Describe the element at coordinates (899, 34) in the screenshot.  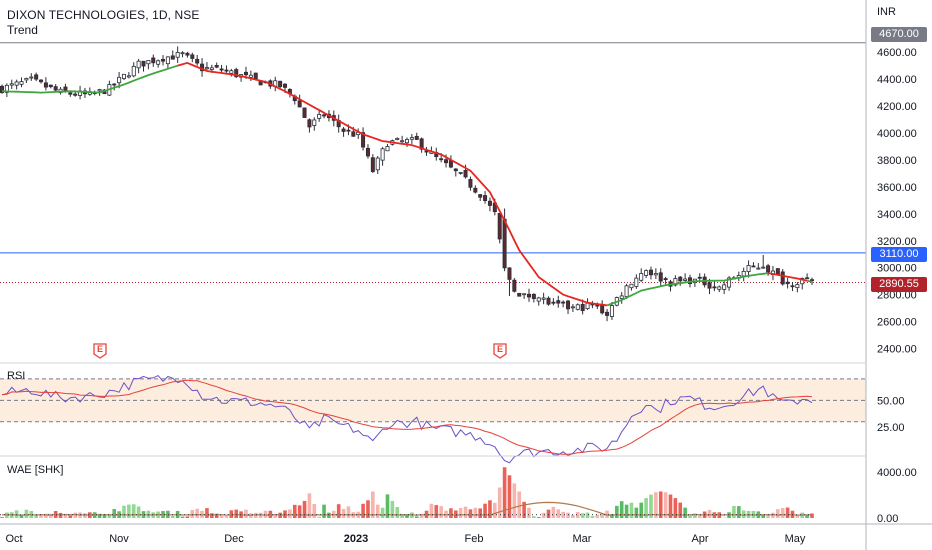
I see `price-tag-top-line: 4670.00` at that location.